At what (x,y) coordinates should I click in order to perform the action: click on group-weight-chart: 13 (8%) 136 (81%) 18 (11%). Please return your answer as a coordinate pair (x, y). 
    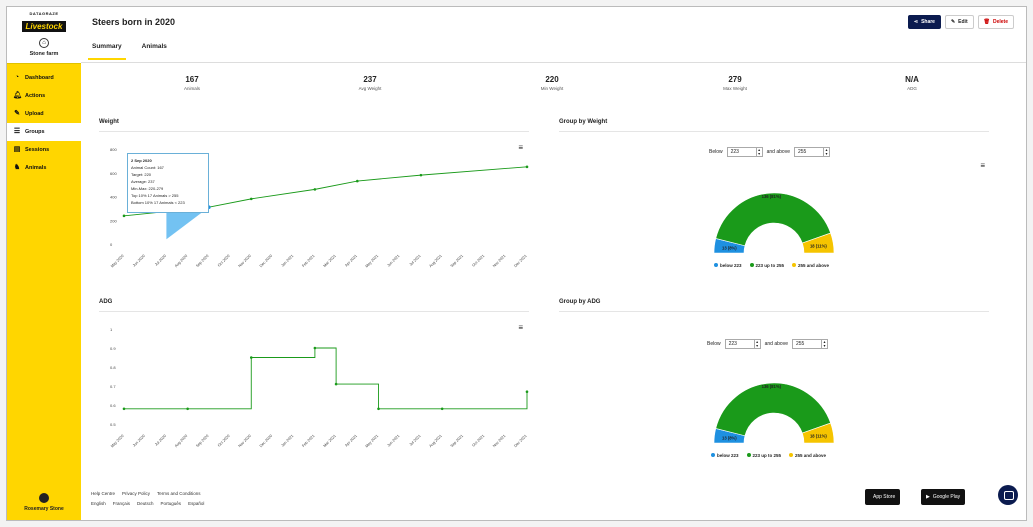
    Looking at the image, I should click on (774, 223).